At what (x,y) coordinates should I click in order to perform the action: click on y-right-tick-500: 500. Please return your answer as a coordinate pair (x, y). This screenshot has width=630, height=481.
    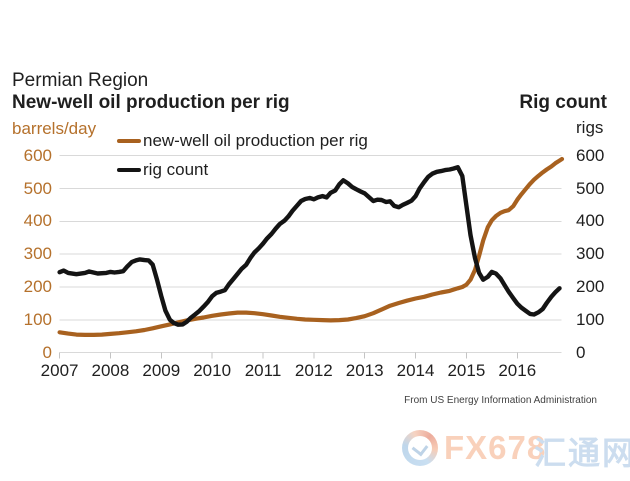
    Looking at the image, I should click on (590, 188).